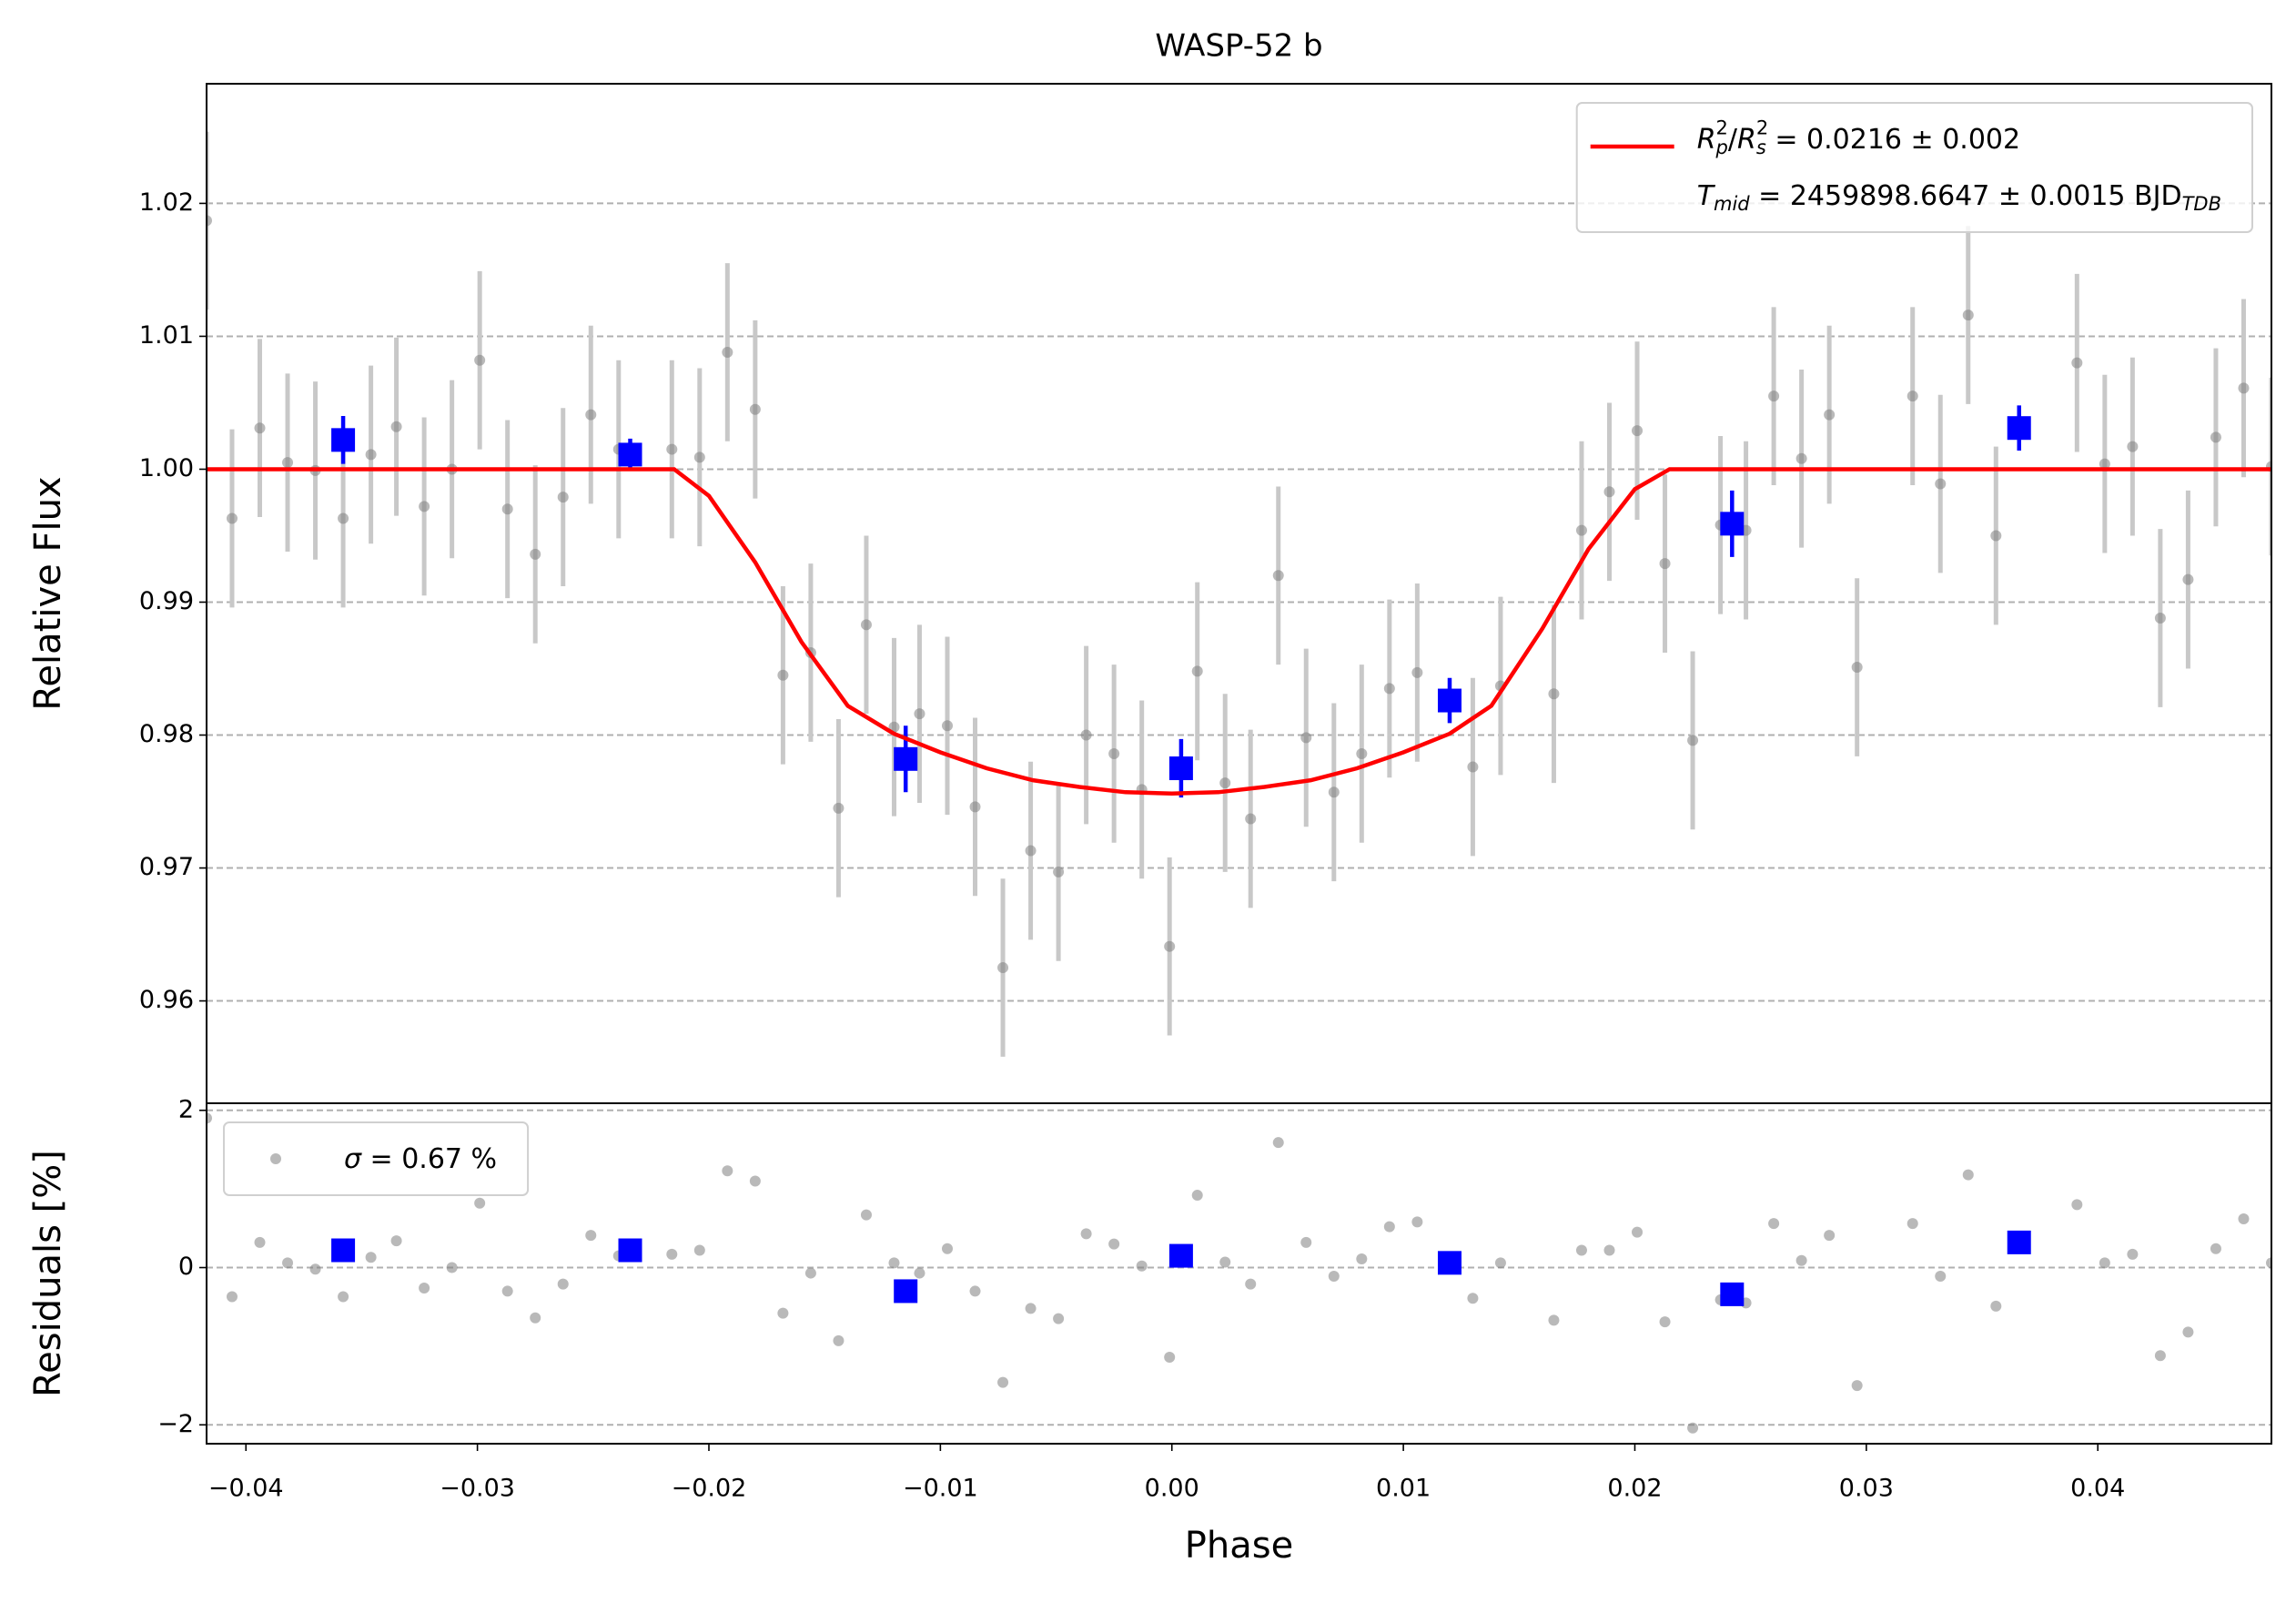  I want to click on chart-title: WASP-52 b, so click(1239, 46).